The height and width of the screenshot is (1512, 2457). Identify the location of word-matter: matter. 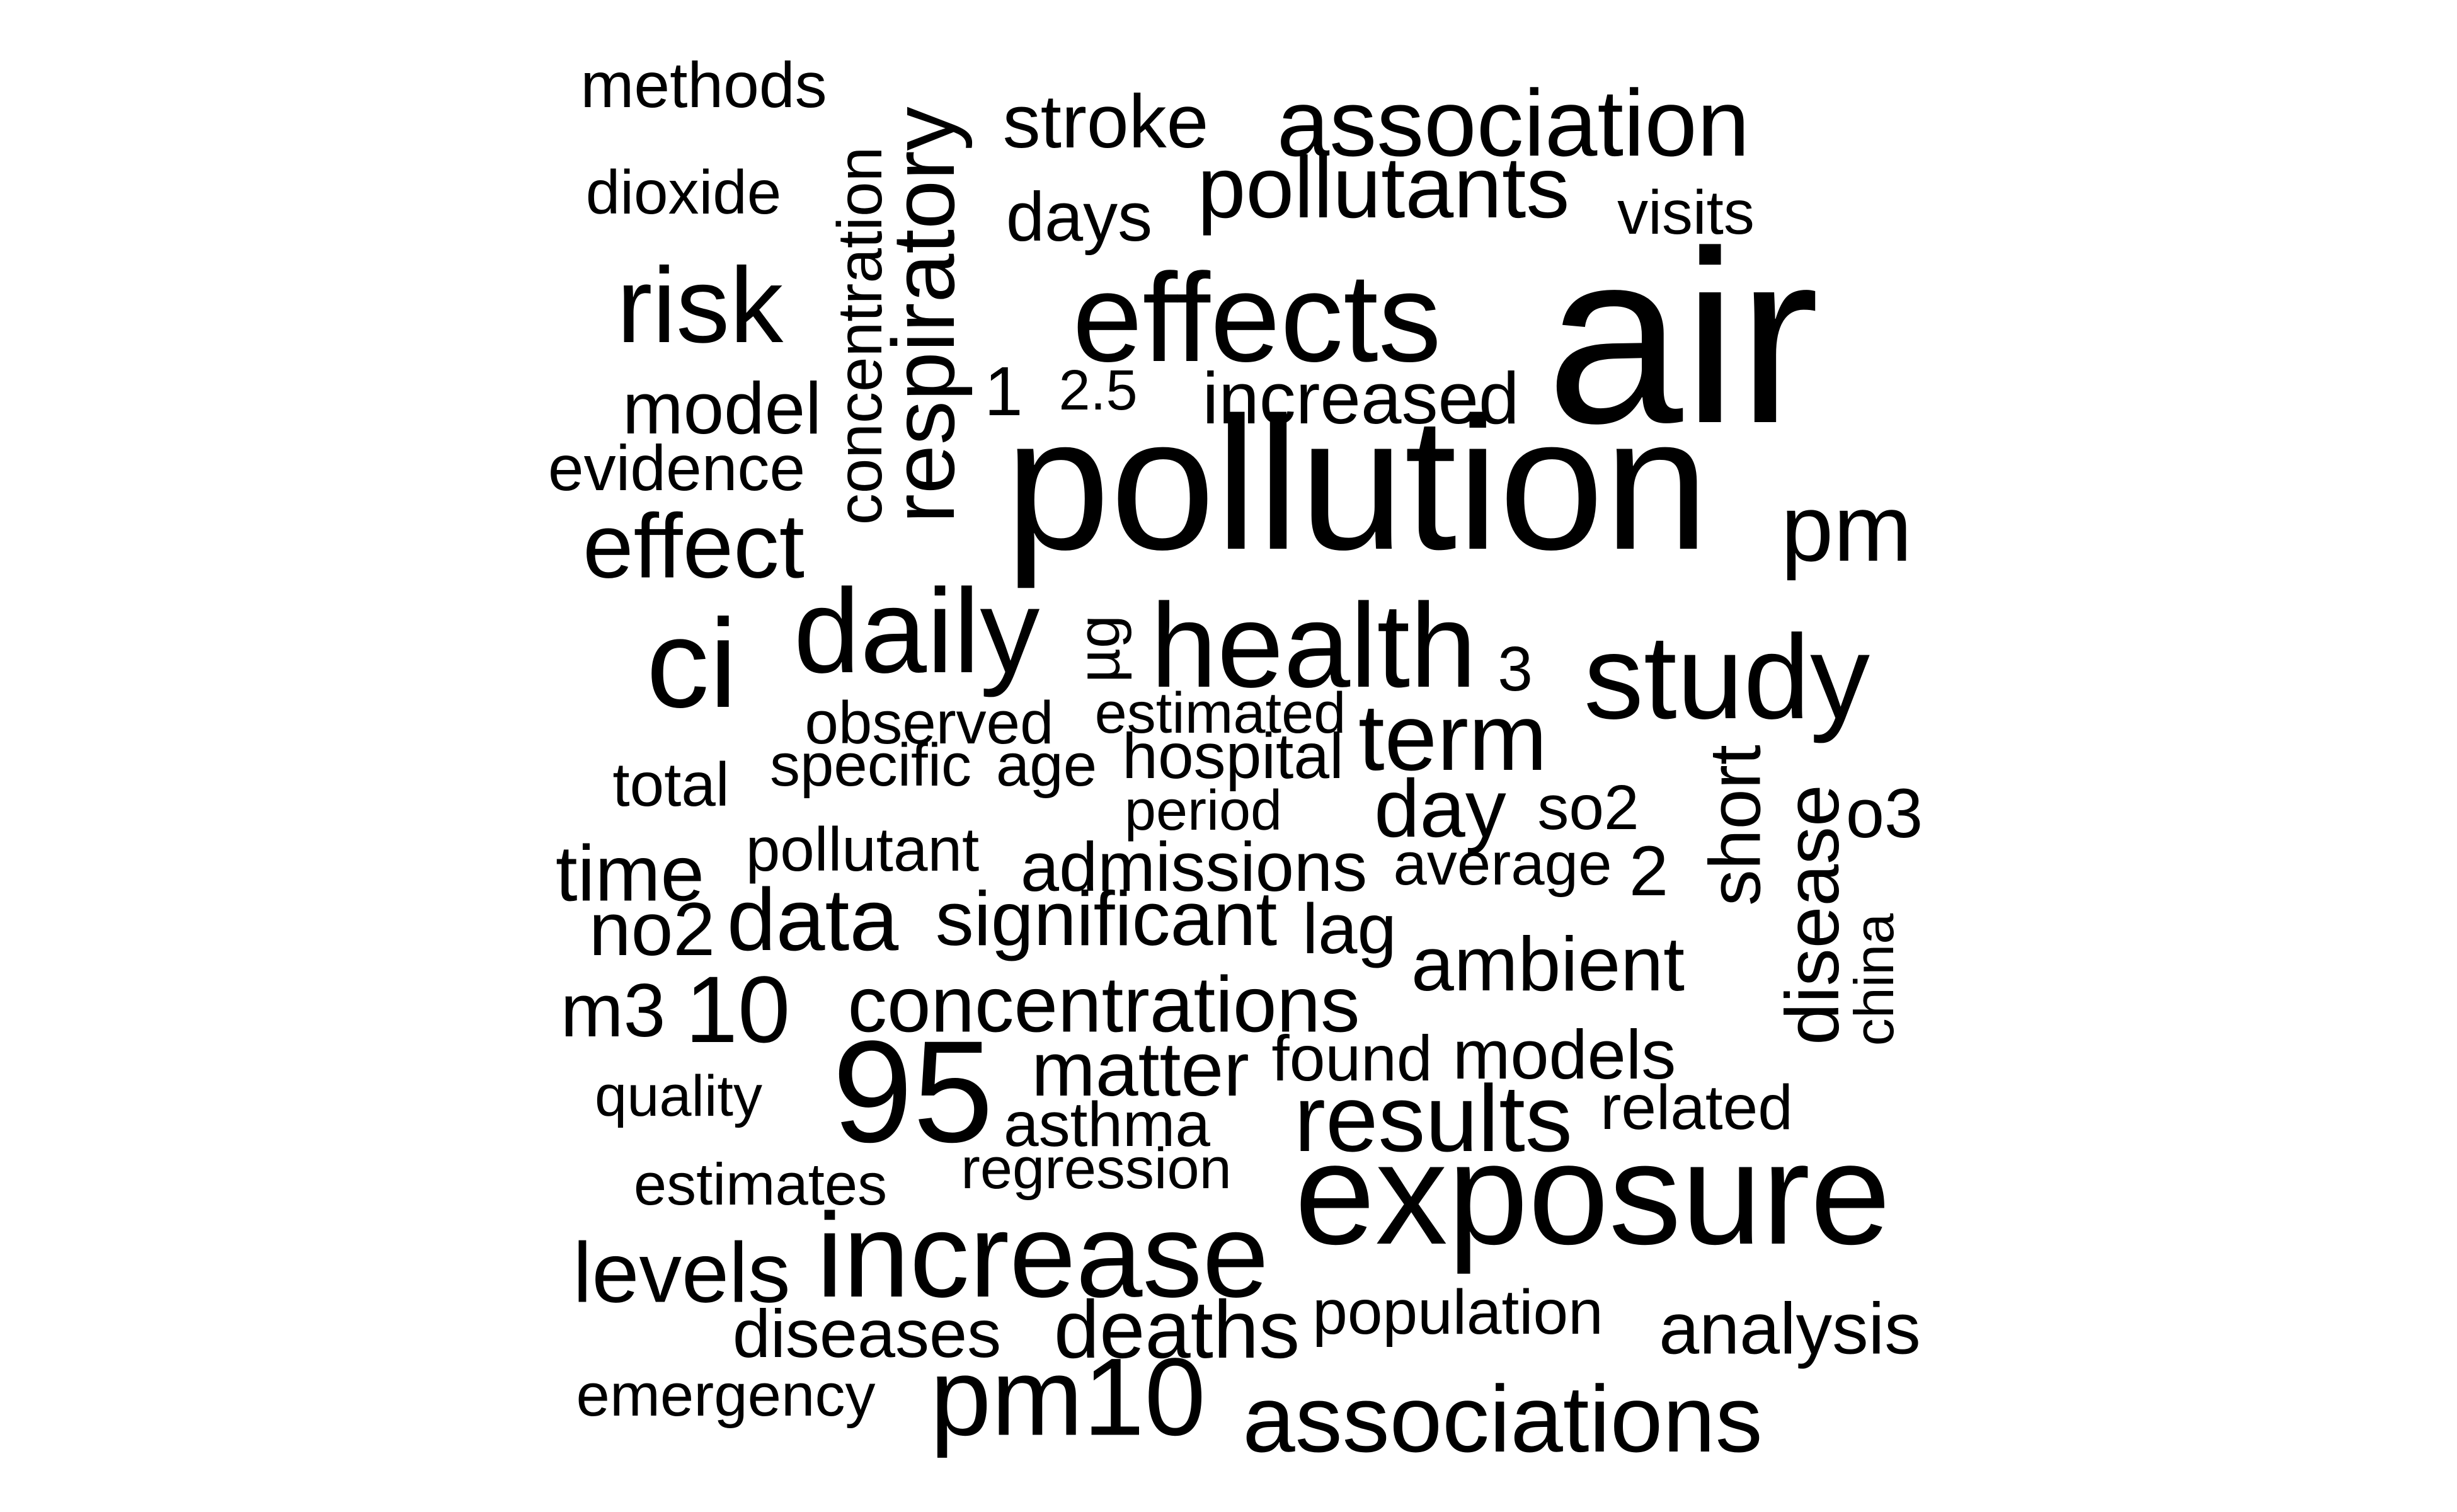
(1140, 1069).